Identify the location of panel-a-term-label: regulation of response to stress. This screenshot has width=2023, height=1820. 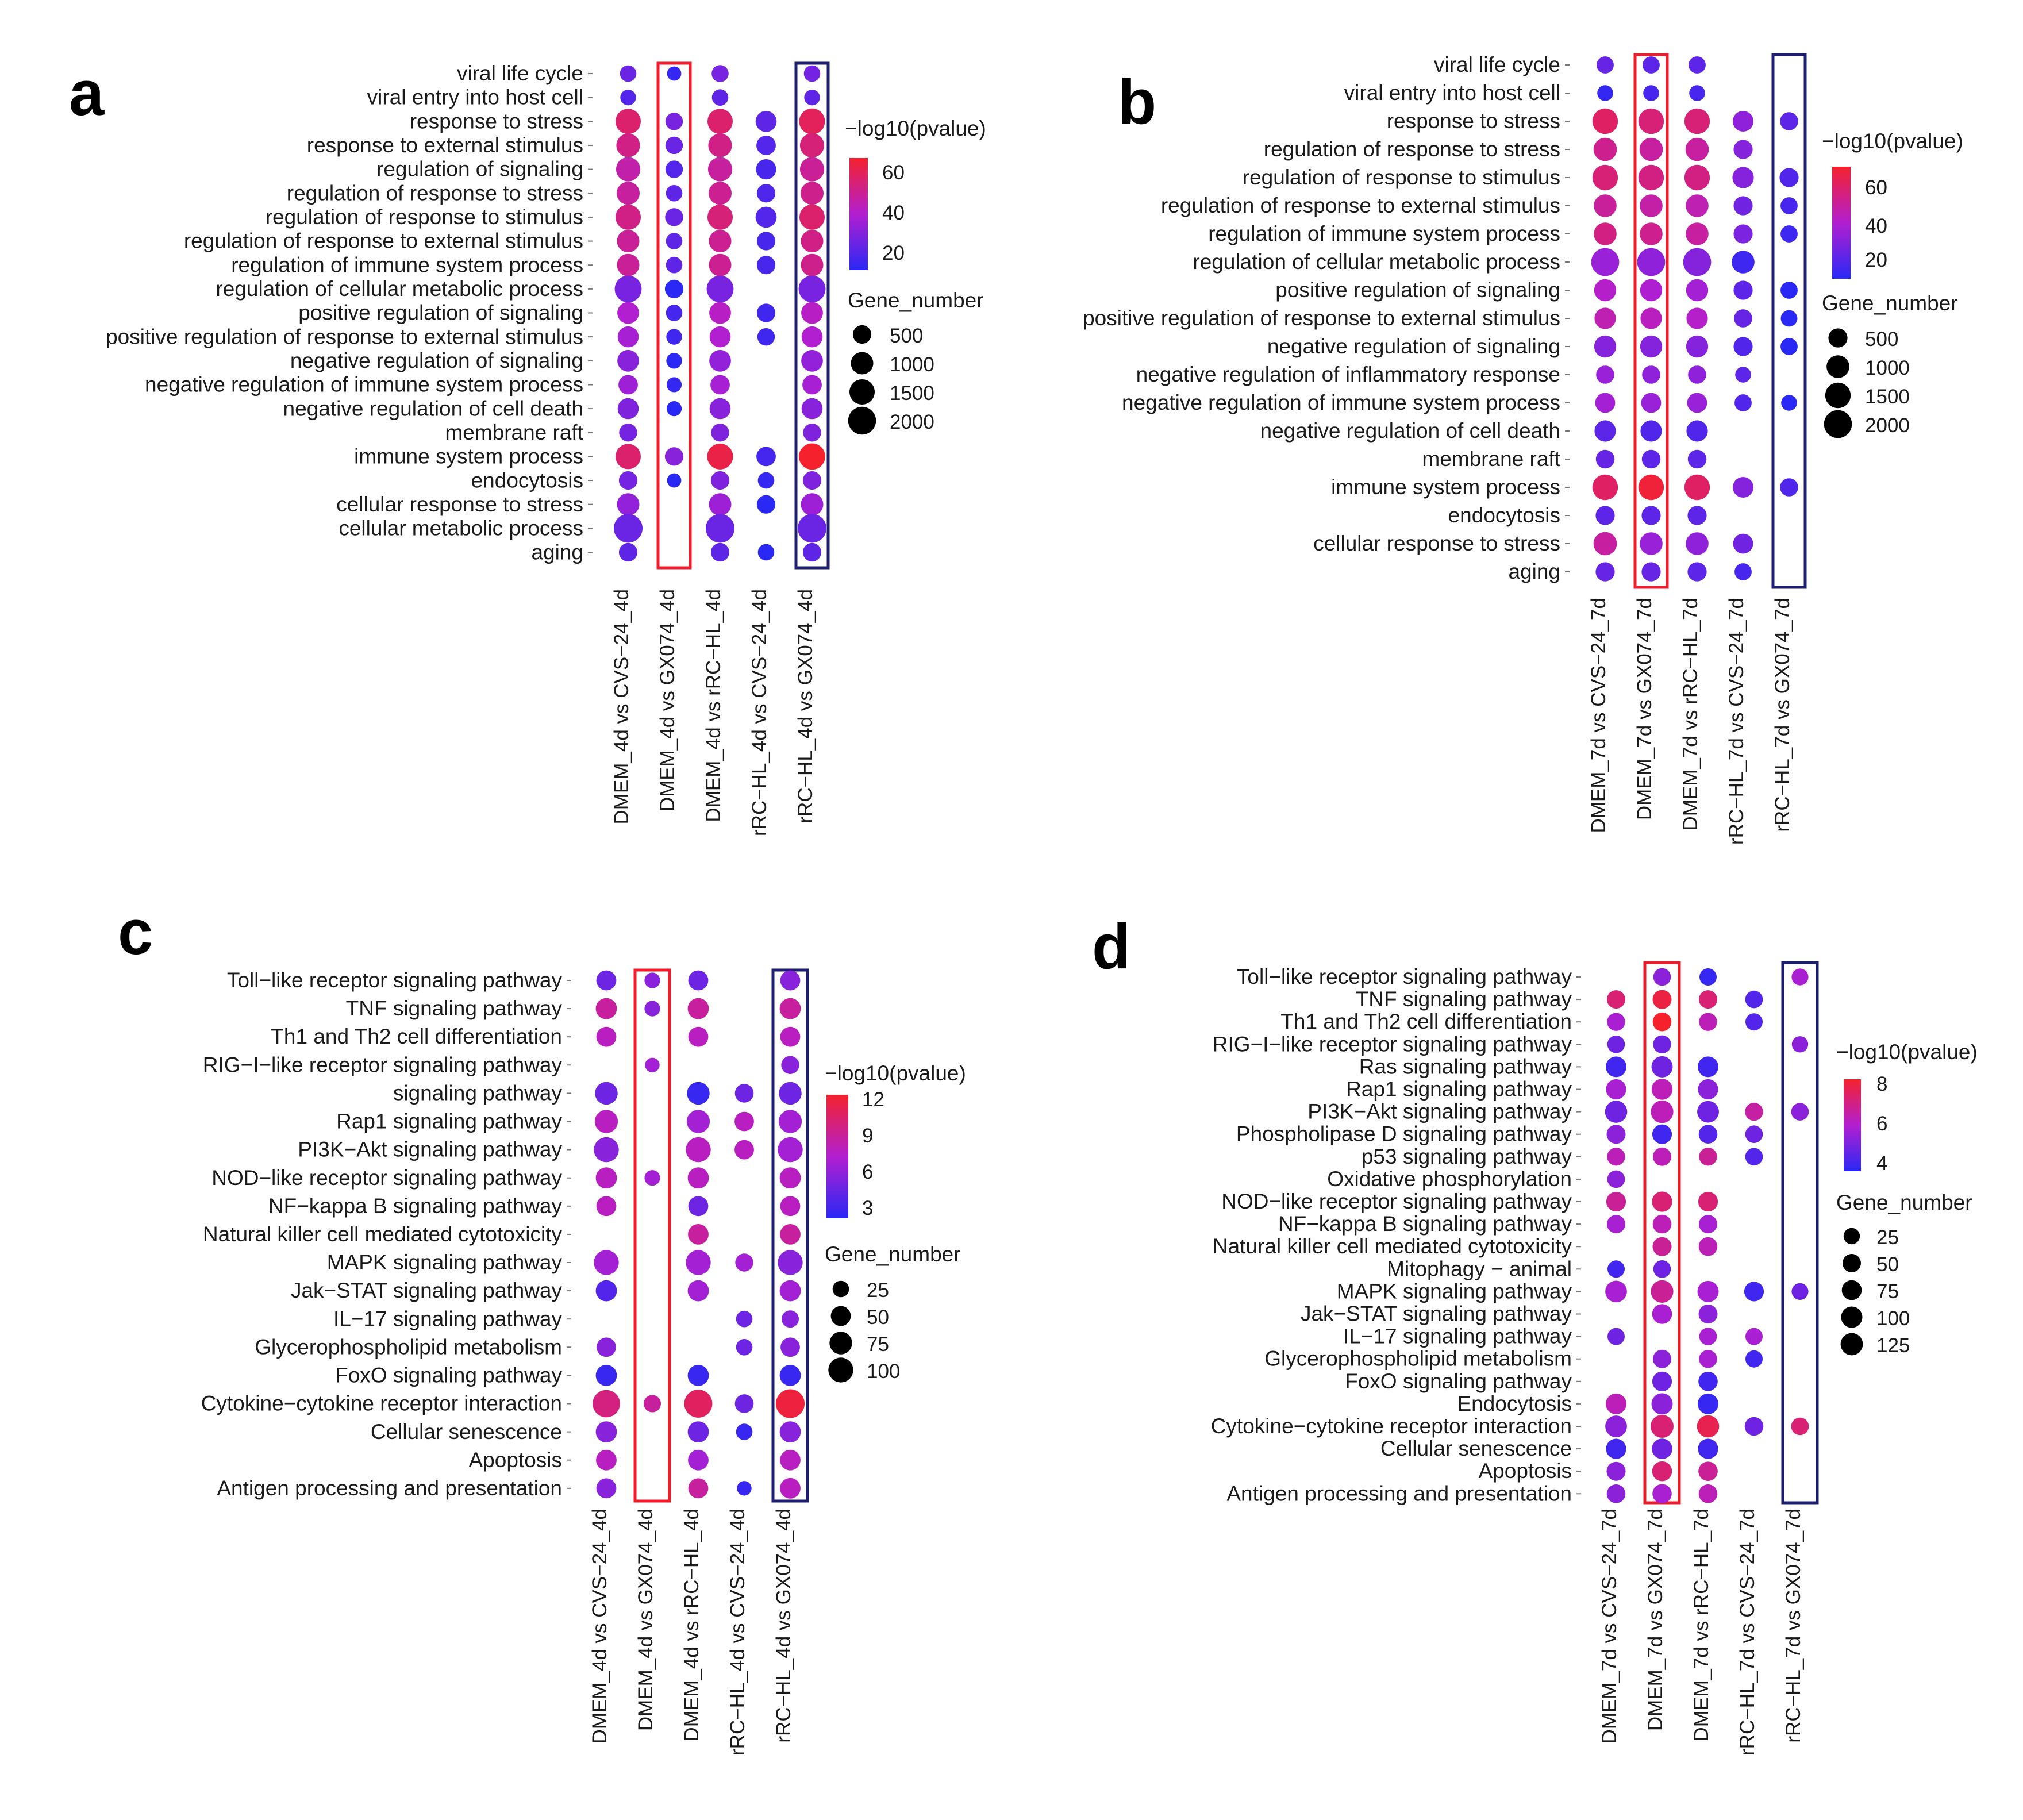
(435, 193).